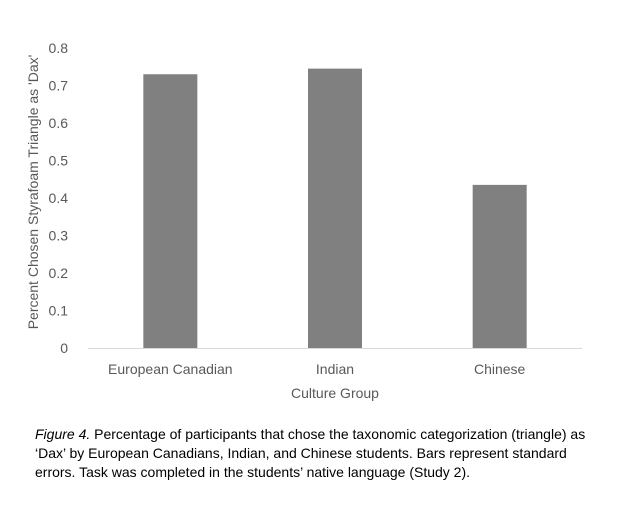  What do you see at coordinates (59, 86) in the screenshot?
I see `y-tick-label: 0.7` at bounding box center [59, 86].